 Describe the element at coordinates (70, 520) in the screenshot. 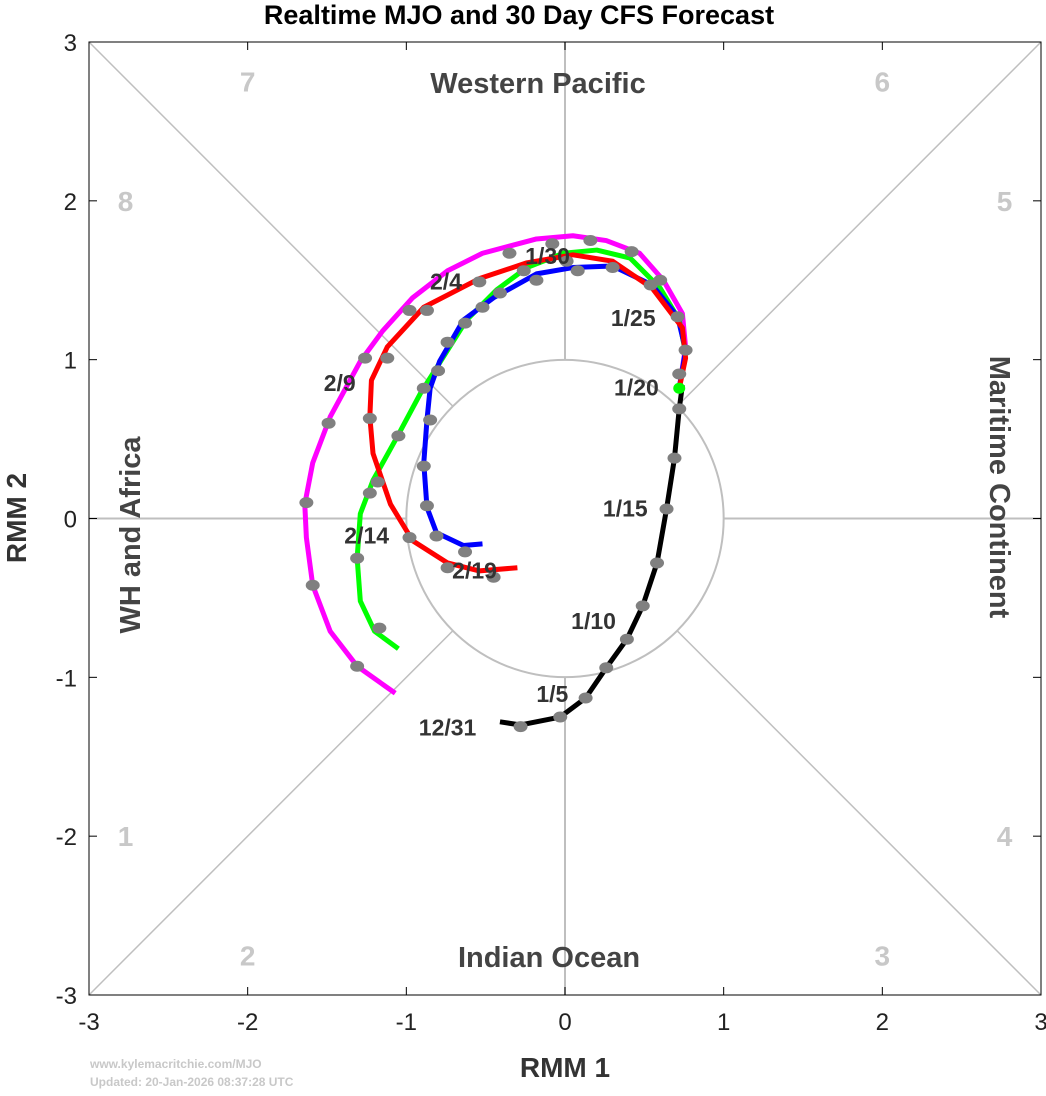

I see `y-tick-label: 0` at that location.